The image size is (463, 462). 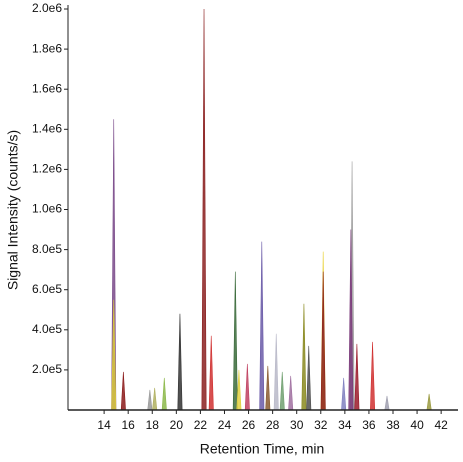 What do you see at coordinates (47, 48) in the screenshot?
I see `y-tick-label: 1.8e6` at bounding box center [47, 48].